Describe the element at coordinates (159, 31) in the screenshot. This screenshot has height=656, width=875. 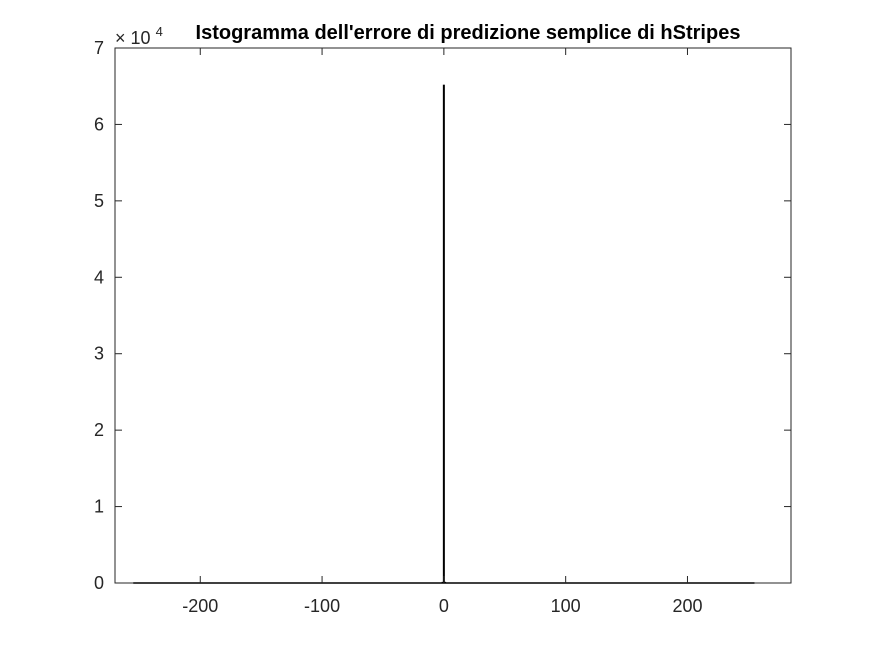
I see `y-exponent-power: 4` at that location.